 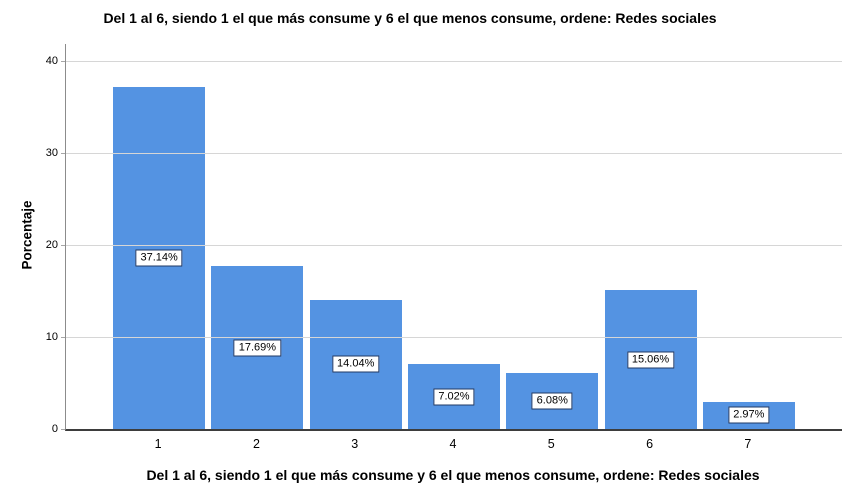 I want to click on y-tick-label: 10, so click(x=51, y=337).